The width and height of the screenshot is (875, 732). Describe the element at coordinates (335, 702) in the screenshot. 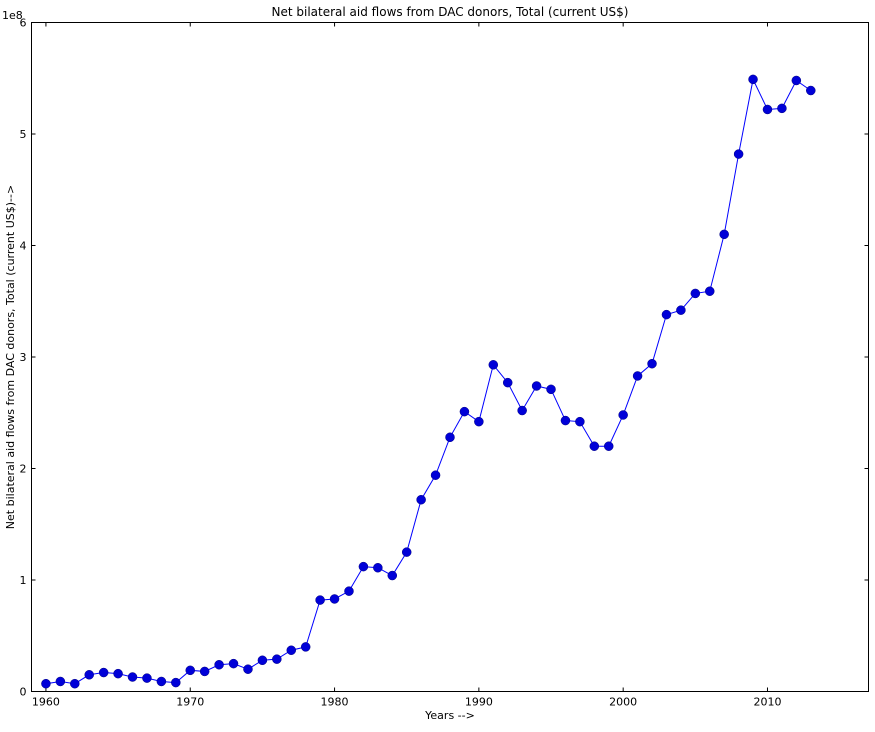

I see `x-tick-label: 1980` at that location.